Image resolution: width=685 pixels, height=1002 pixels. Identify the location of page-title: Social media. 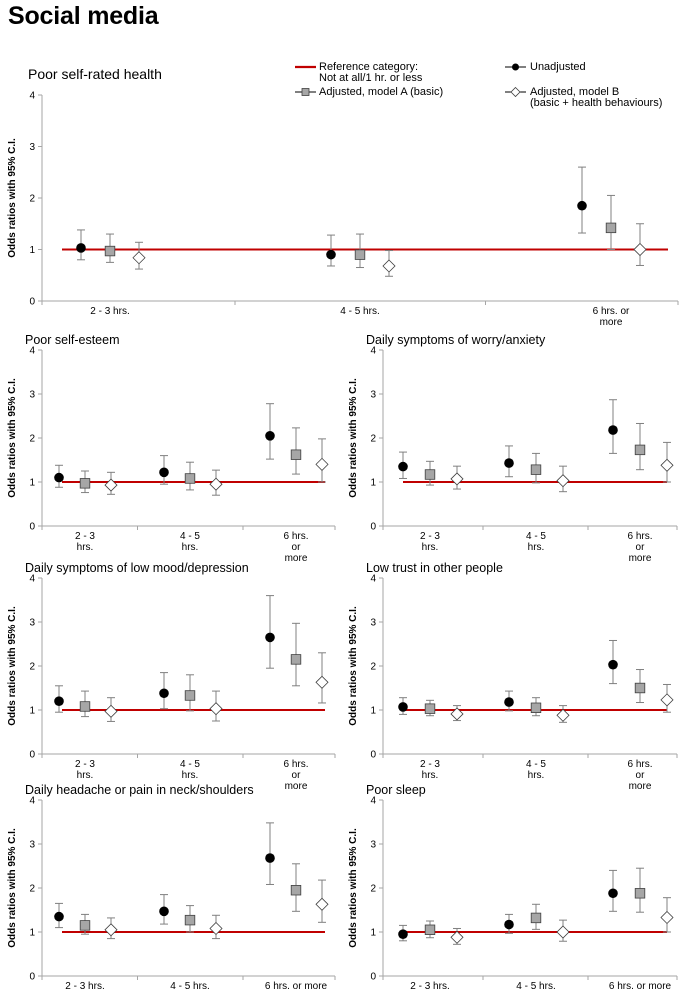
(83, 16).